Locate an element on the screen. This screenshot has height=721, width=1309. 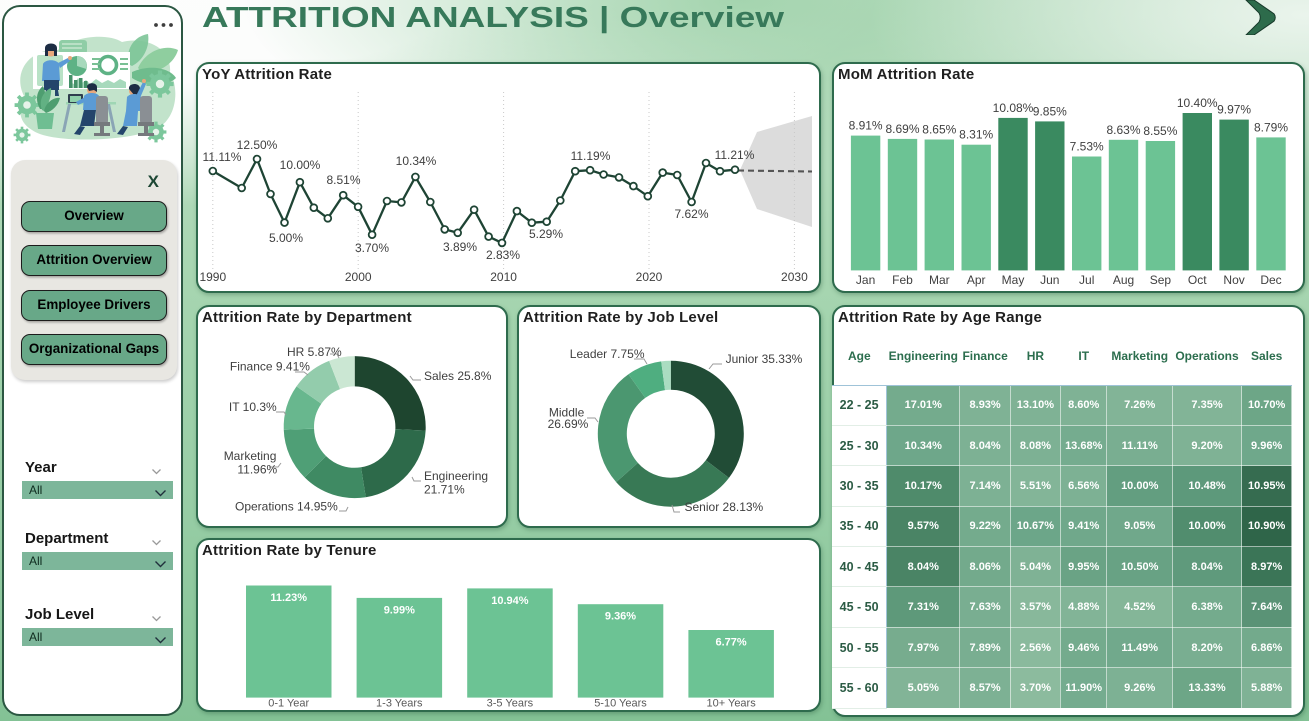
svg-text: 3.89% is located at coordinates (460, 247).